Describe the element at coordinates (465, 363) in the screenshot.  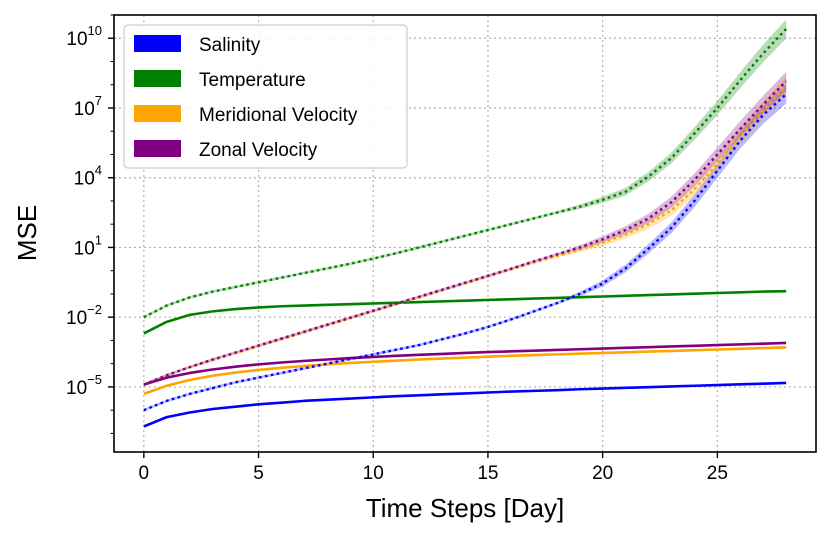
I see `line-solid-zonal-velocity` at that location.